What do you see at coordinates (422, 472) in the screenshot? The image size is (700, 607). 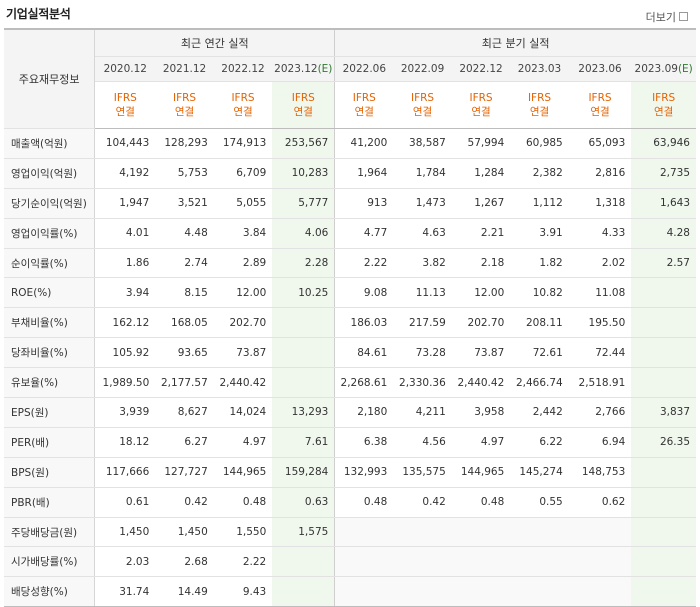 I see `table-cell: 135,575` at bounding box center [422, 472].